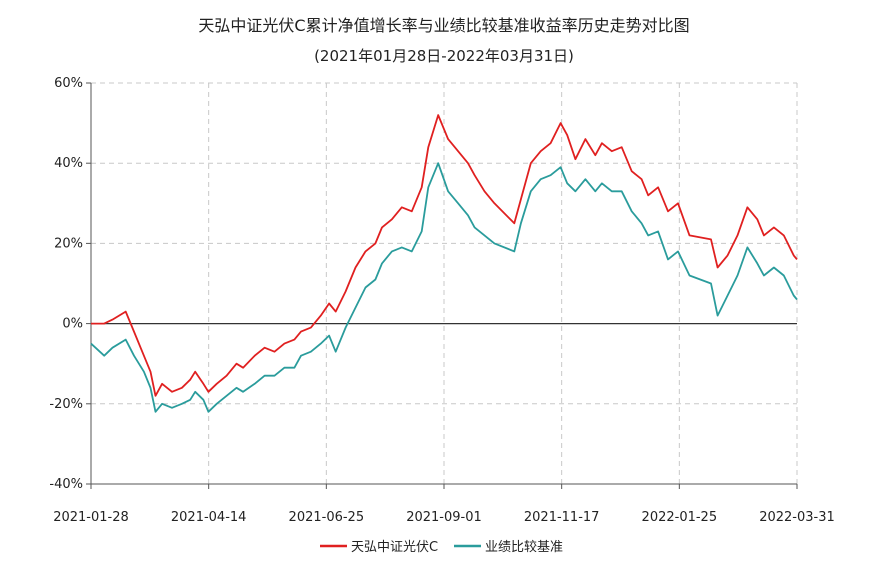 This screenshot has height=563, width=888. I want to click on chart-subtitle: (2021年01月28日-2022年03月31日), so click(444, 56).